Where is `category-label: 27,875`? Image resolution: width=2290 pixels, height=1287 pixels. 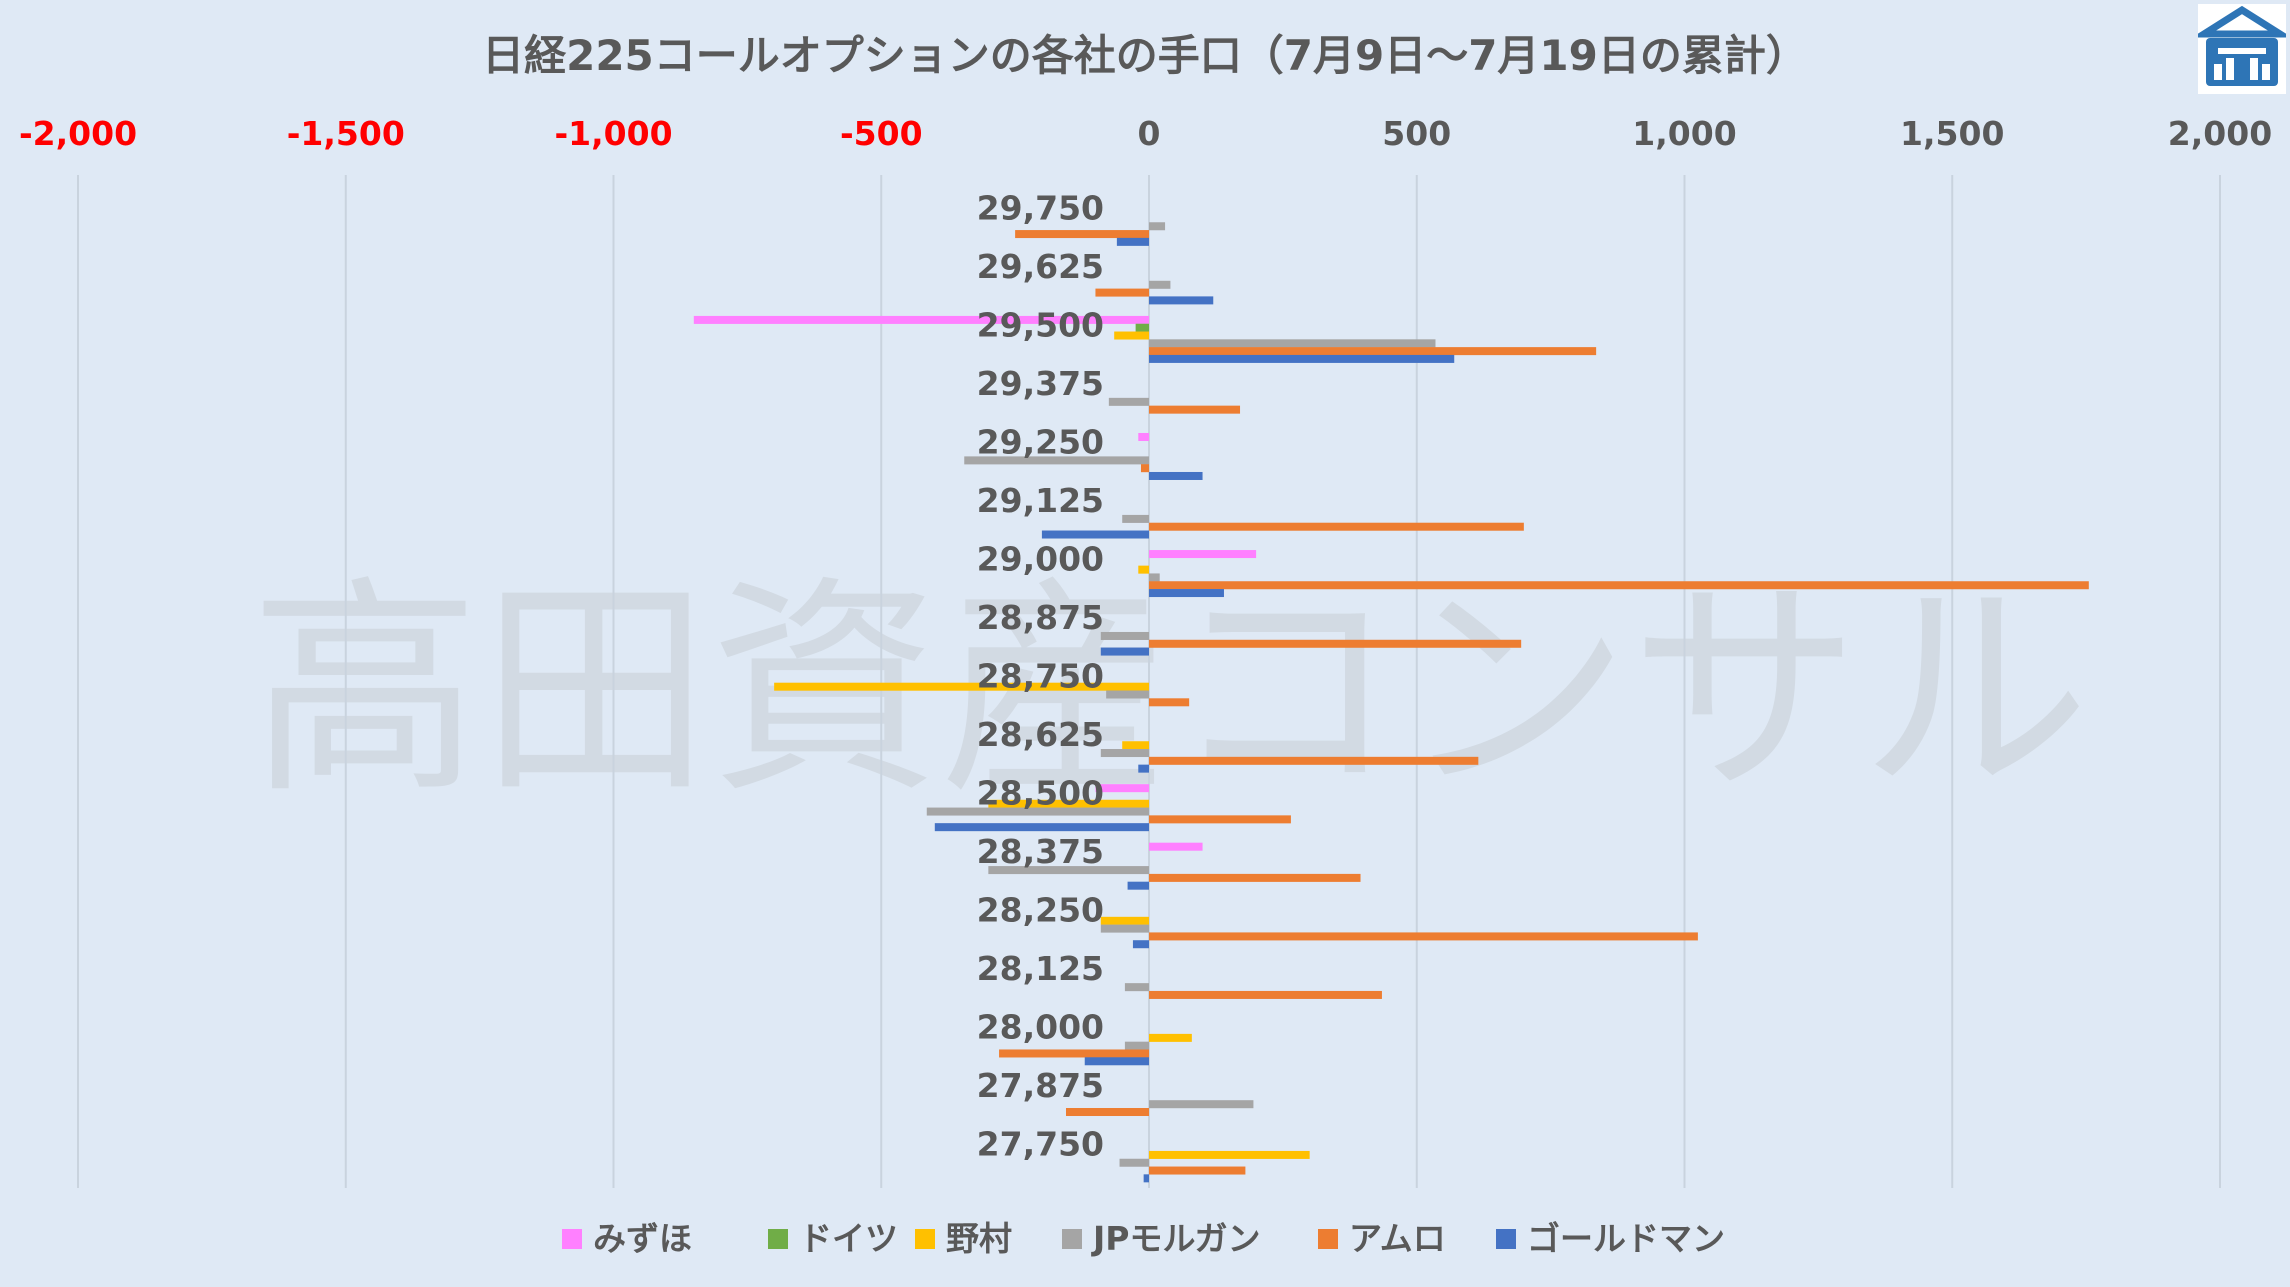
category-label: 27,875 is located at coordinates (1040, 1085).